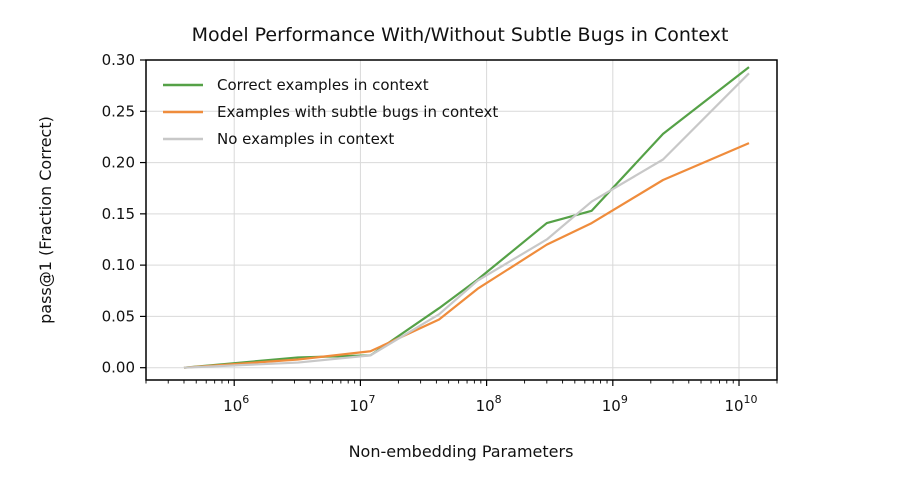 This screenshot has height=490, width=910. What do you see at coordinates (118, 368) in the screenshot?
I see `y-tick-label: 0.00` at bounding box center [118, 368].